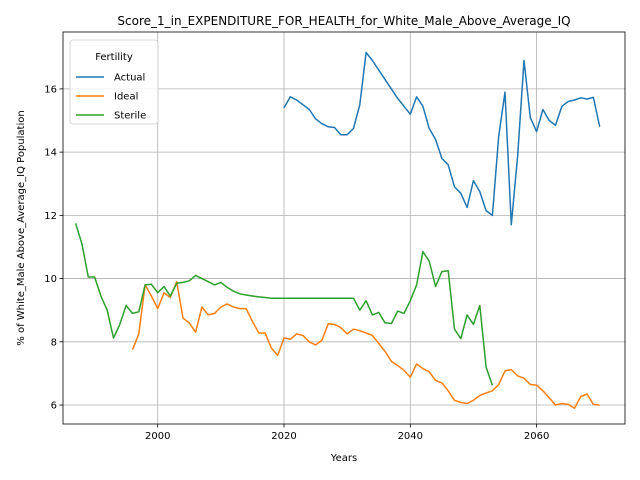 The image size is (640, 480). Describe the element at coordinates (157, 436) in the screenshot. I see `x-tick-label: 2000` at that location.